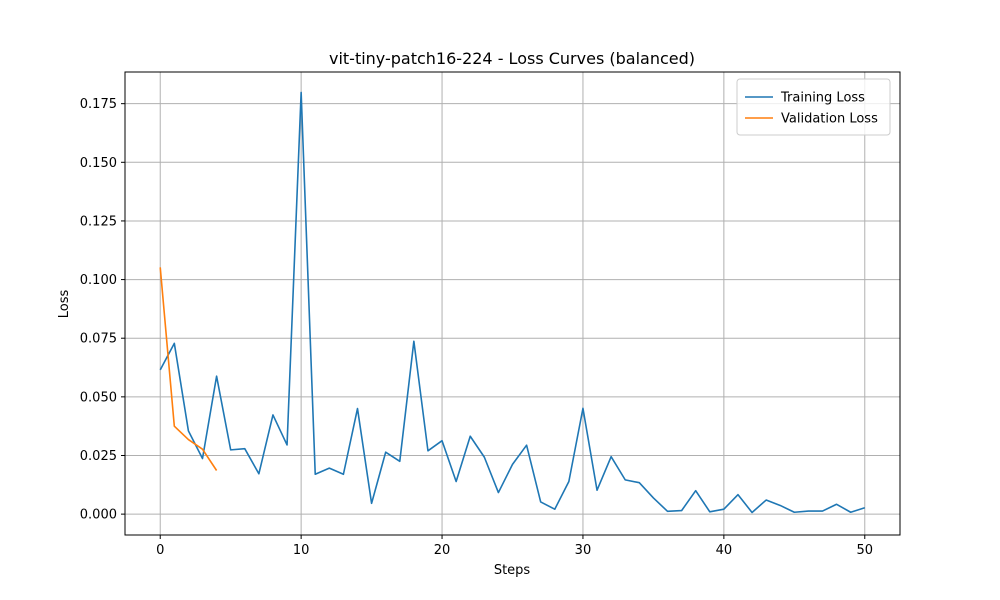 Image resolution: width=1000 pixels, height=600 pixels. I want to click on legend: Training Loss Validation Loss, so click(813, 107).